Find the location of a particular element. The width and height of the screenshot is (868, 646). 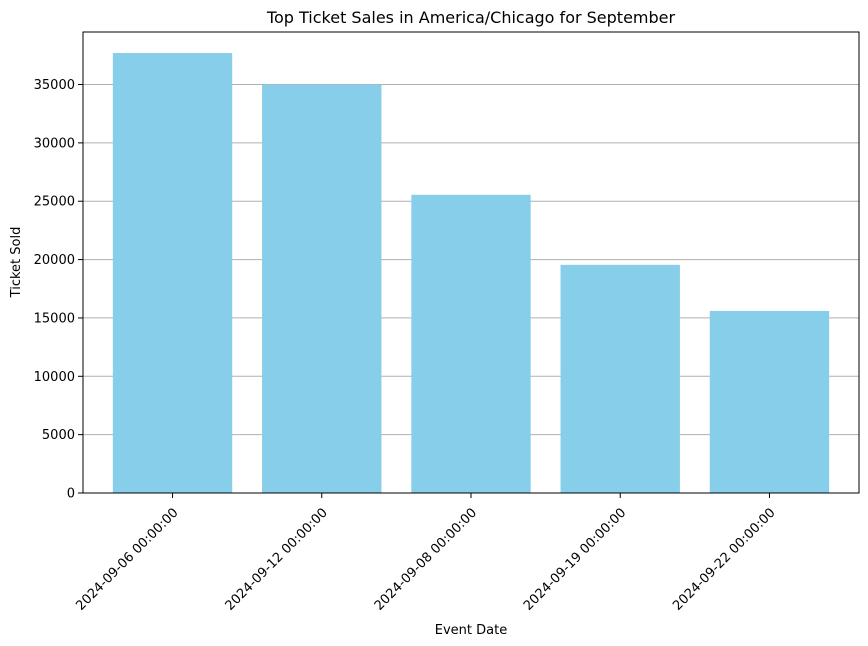

x-tick-label: 2024-09-08 00:00:00 is located at coordinates (426, 559).